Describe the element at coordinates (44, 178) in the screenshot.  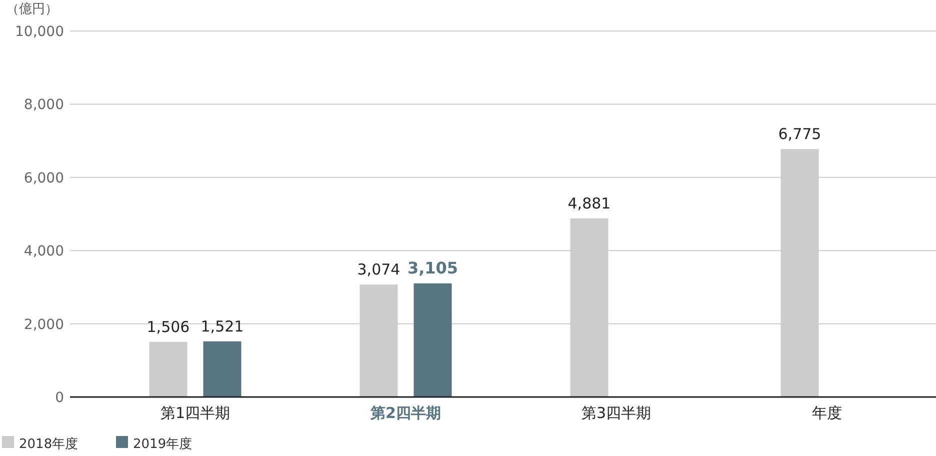
I see `y-tick-label: 6,000` at that location.